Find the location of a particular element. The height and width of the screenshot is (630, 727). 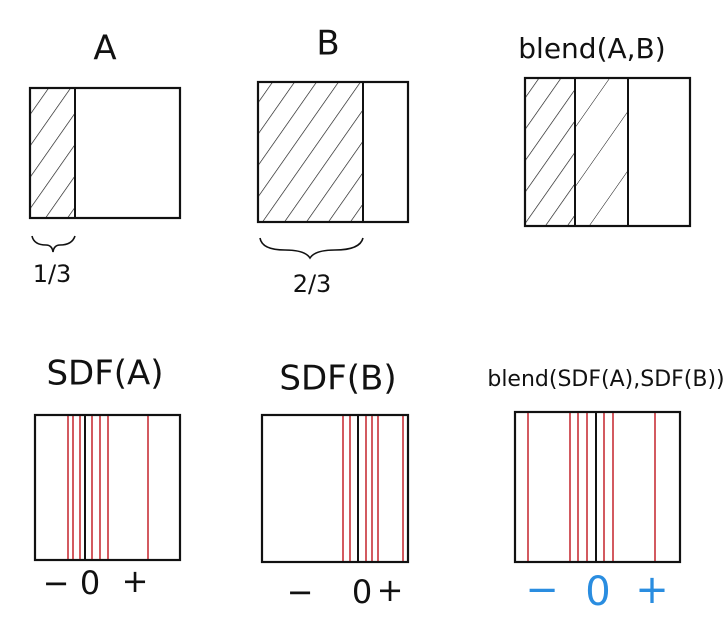

panel-title: SDF(A) is located at coordinates (104, 374).